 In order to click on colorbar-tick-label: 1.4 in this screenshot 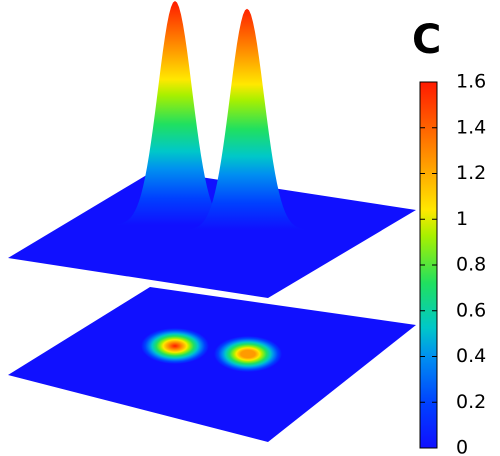, I will do `click(471, 127)`.